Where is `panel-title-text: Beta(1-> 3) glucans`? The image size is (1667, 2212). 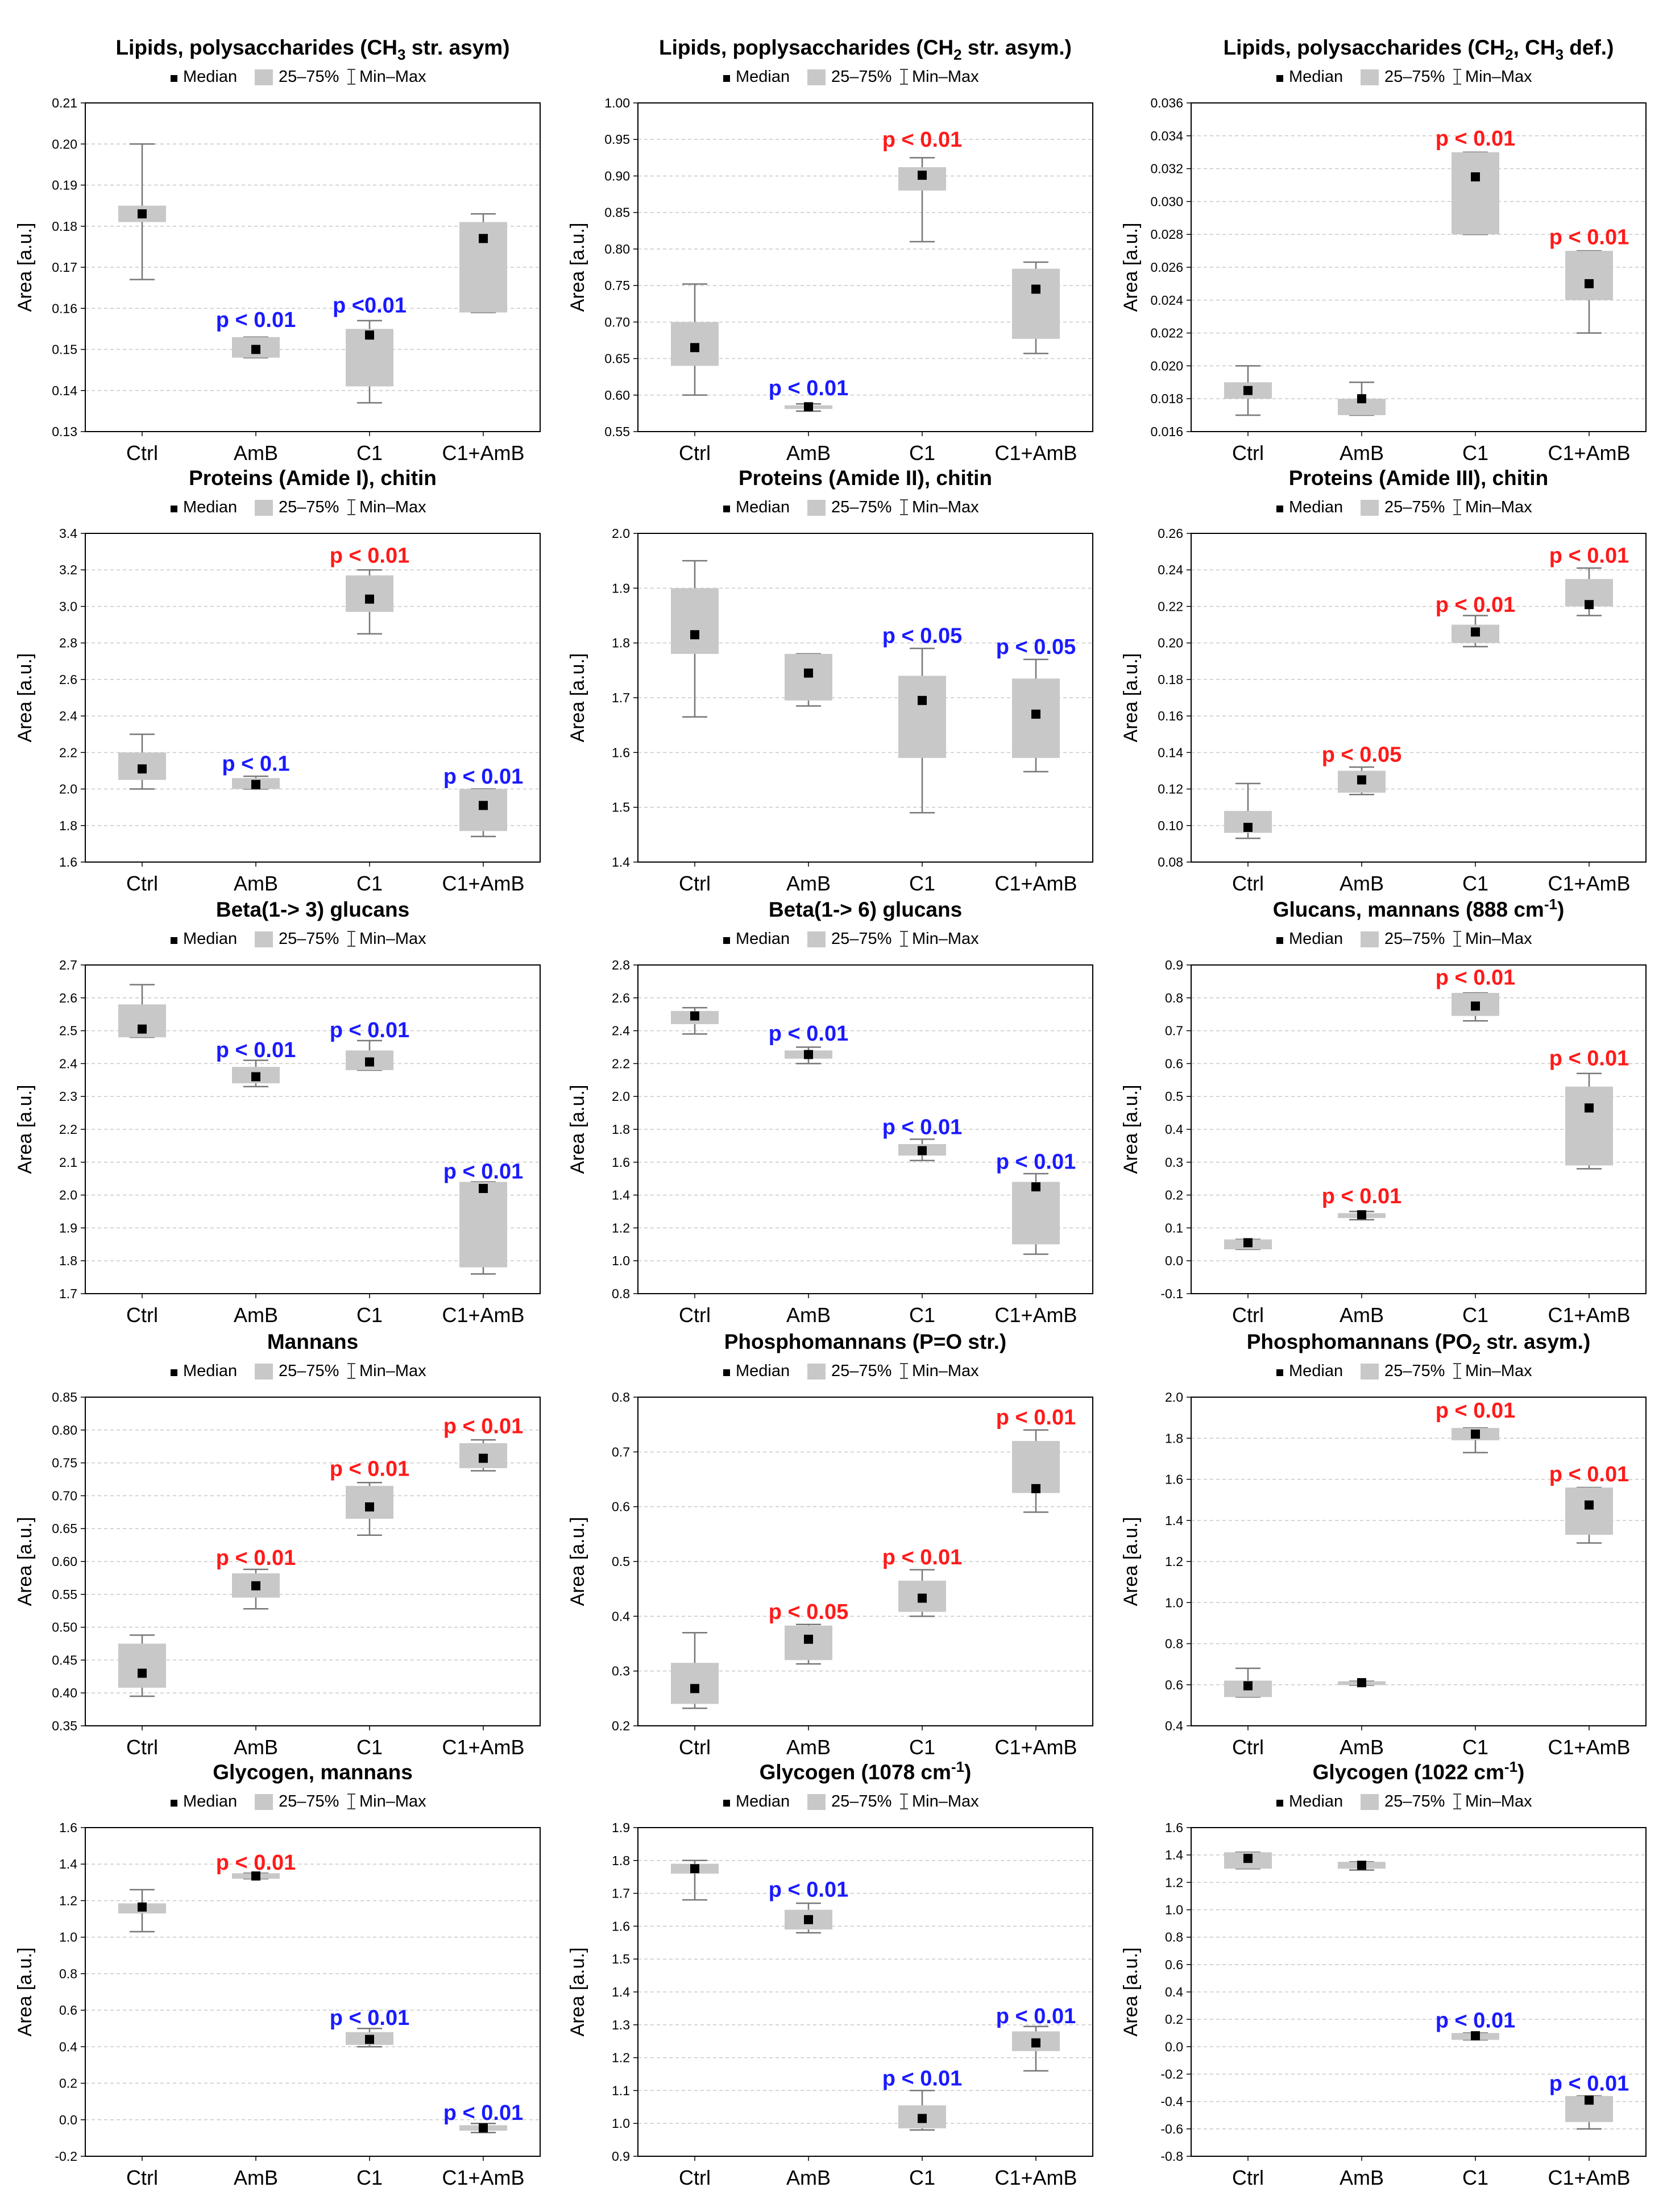
panel-title-text: Beta(1-> 3) glucans is located at coordinates (312, 909).